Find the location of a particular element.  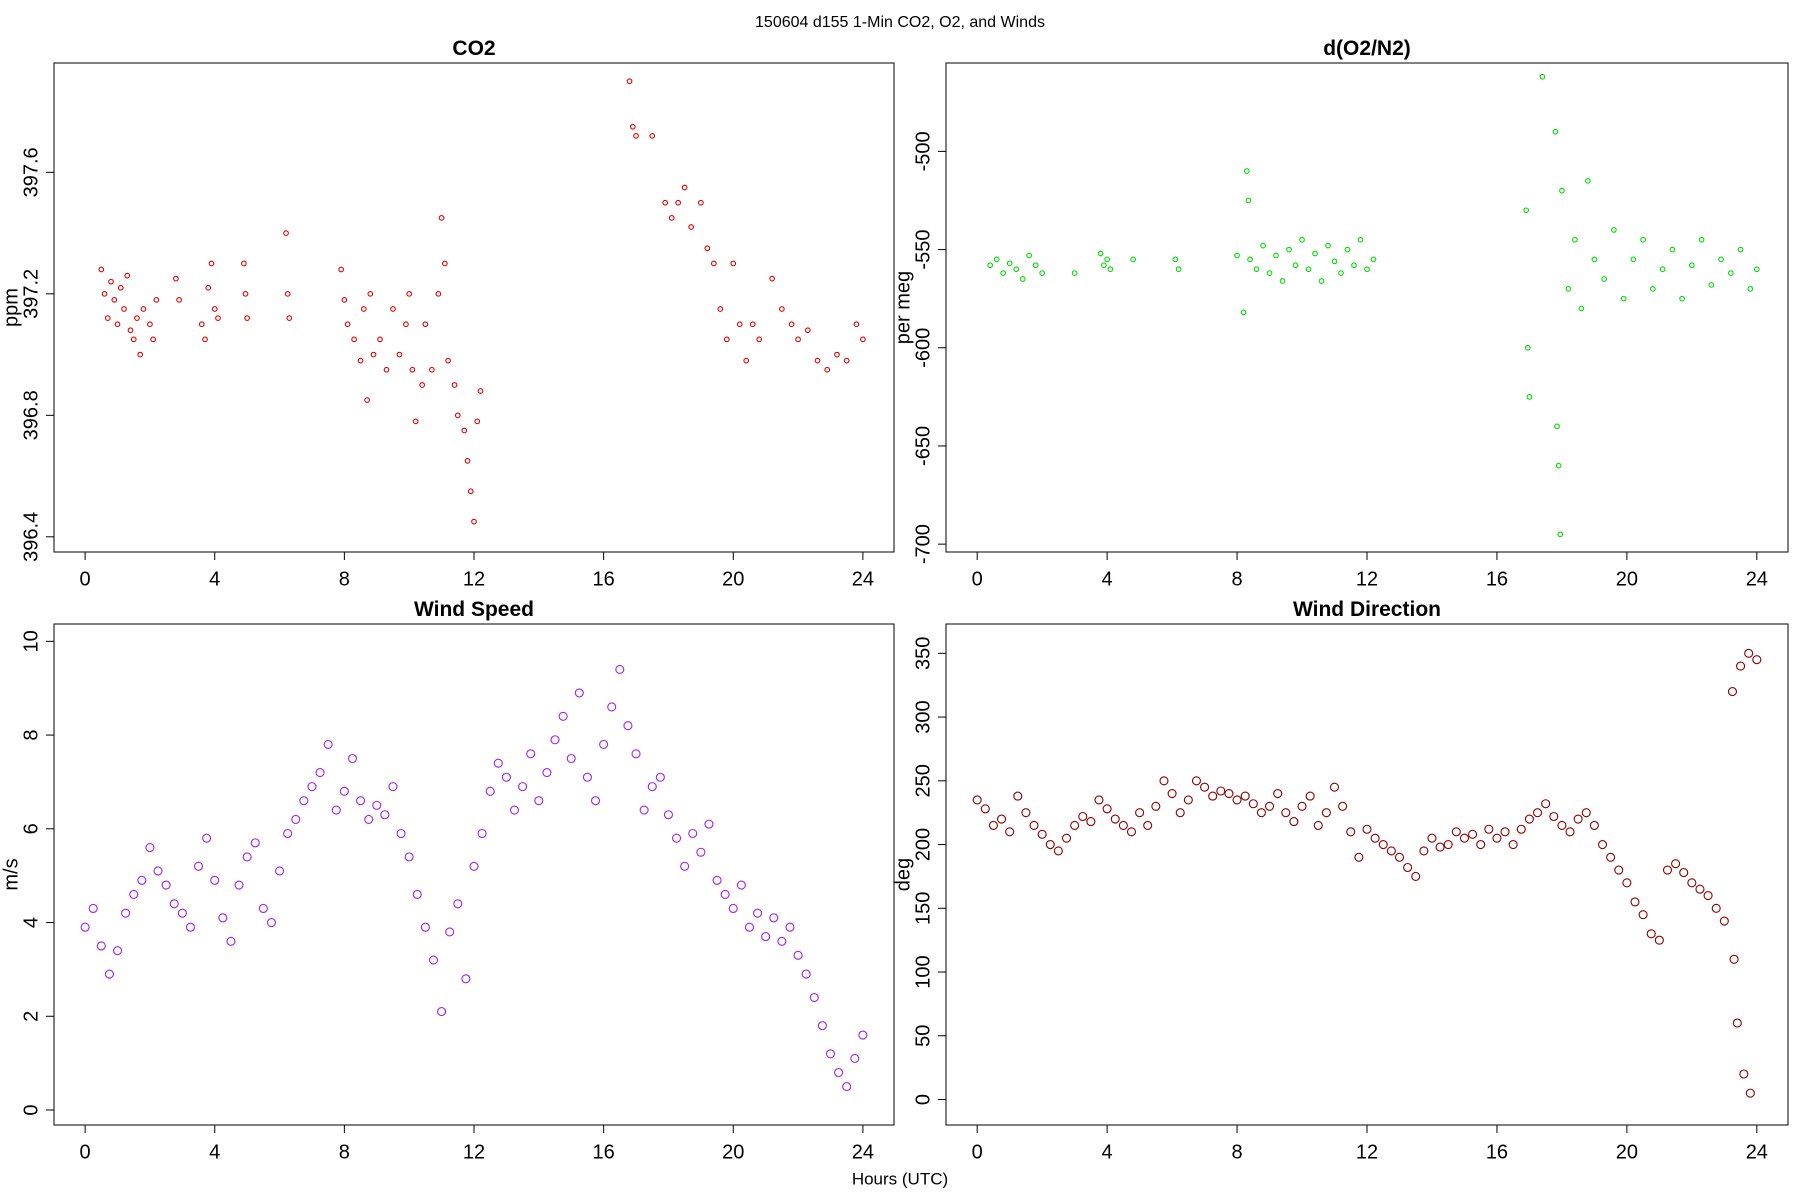

x-tick-label: 16 is located at coordinates (604, 579).